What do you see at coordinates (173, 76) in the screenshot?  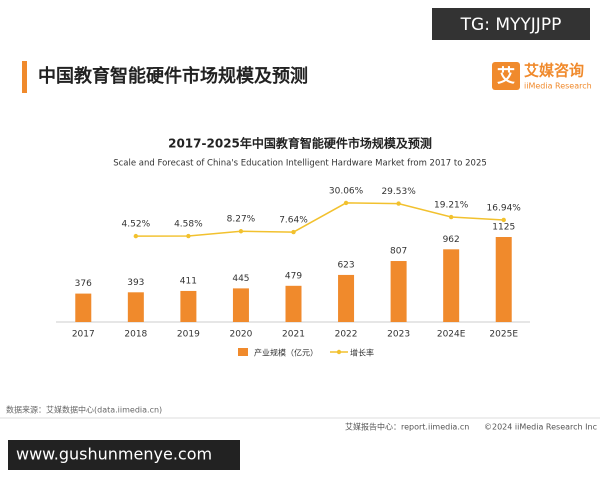 I see `page-title: 中国教育智能硬件市场规模及预测` at bounding box center [173, 76].